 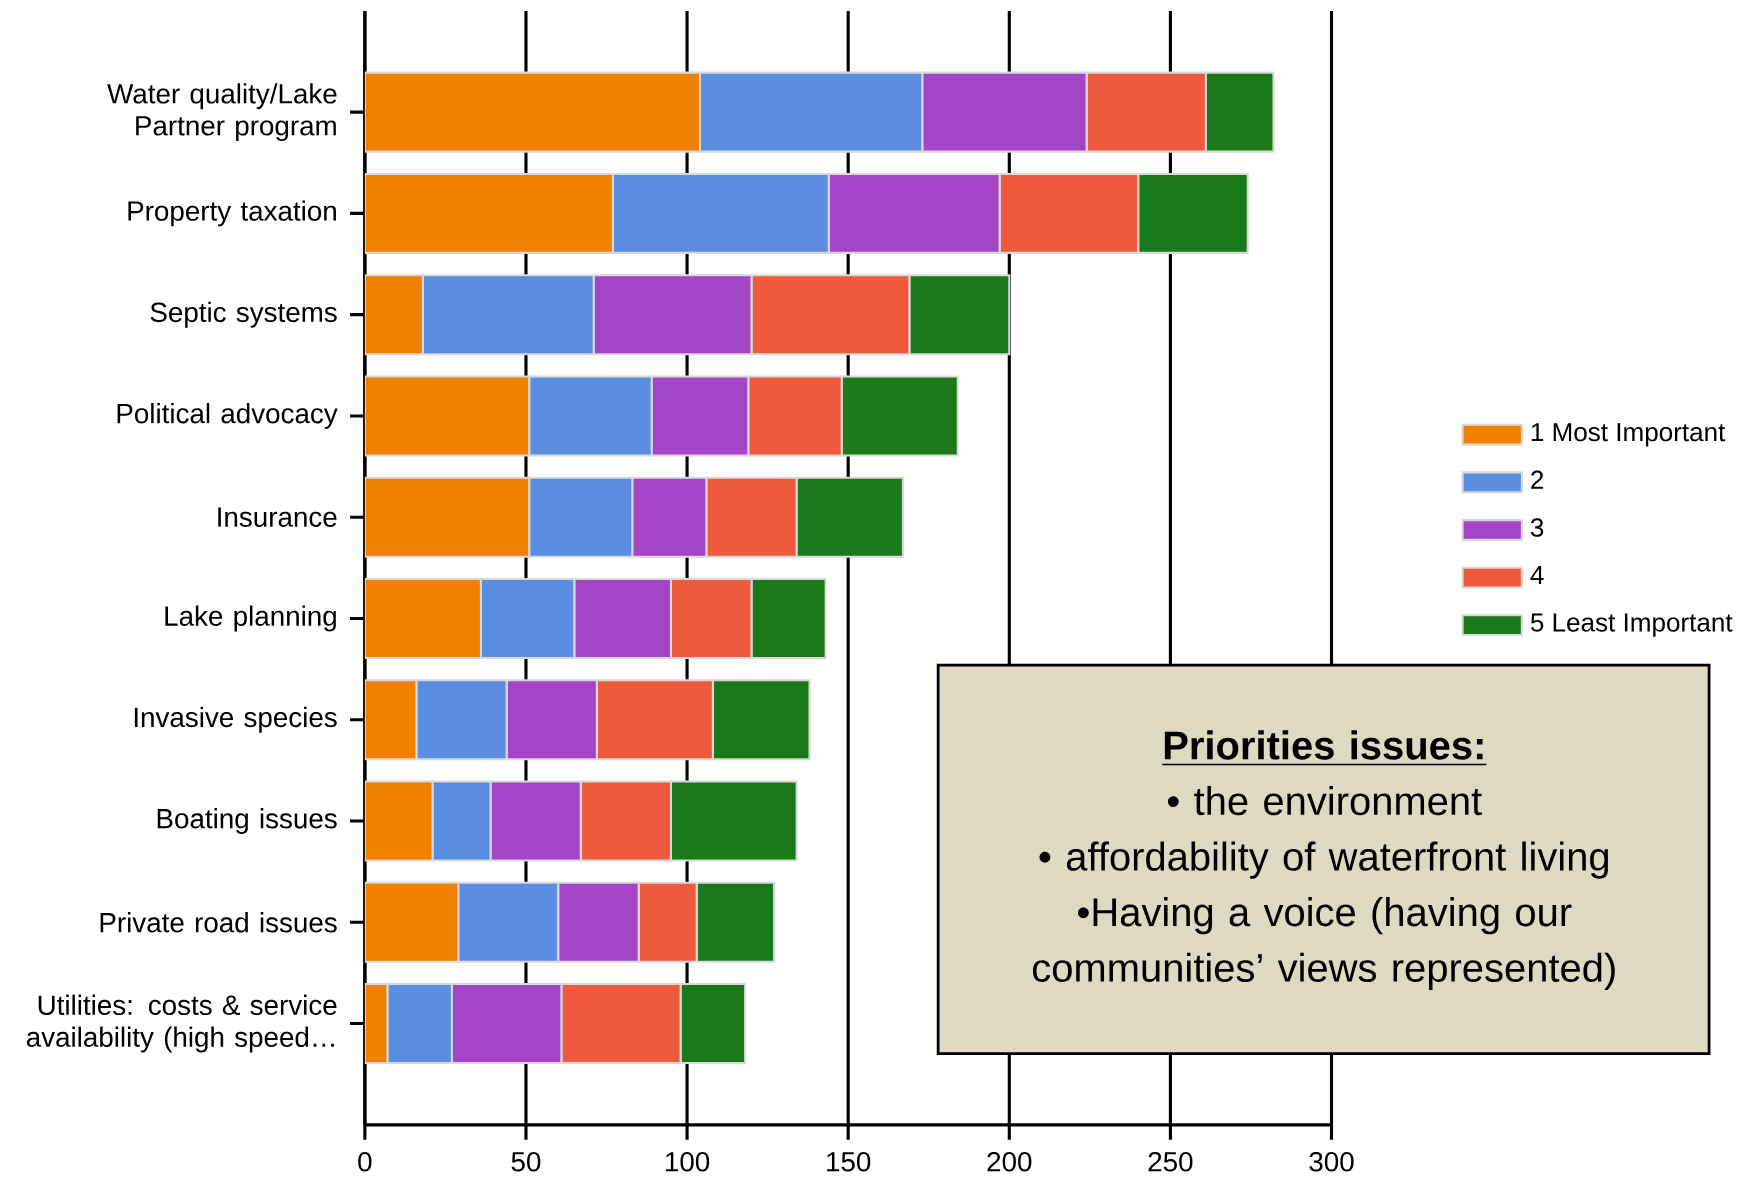 I want to click on x-tick-label: 200, so click(x=1009, y=1161).